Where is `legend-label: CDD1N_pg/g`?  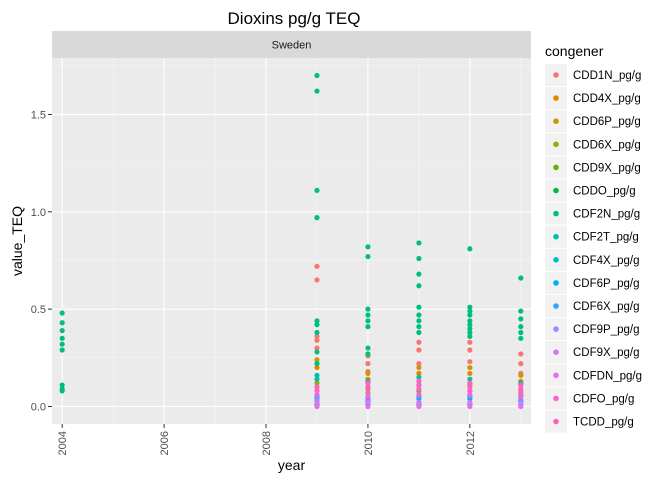 legend-label: CDD1N_pg/g is located at coordinates (607, 76).